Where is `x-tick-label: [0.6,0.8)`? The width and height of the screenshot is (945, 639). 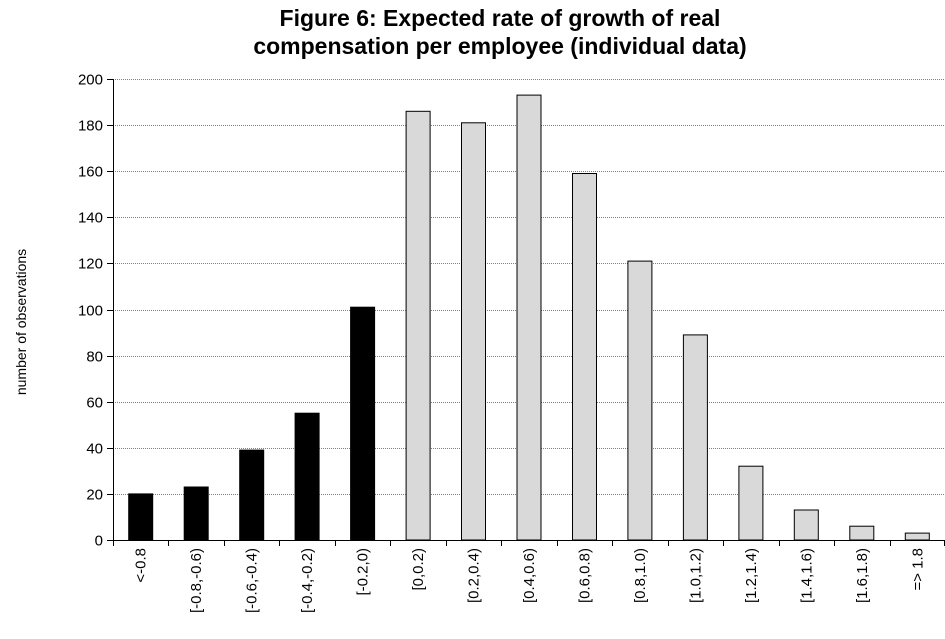 x-tick-label: [0.6,0.8) is located at coordinates (585, 575).